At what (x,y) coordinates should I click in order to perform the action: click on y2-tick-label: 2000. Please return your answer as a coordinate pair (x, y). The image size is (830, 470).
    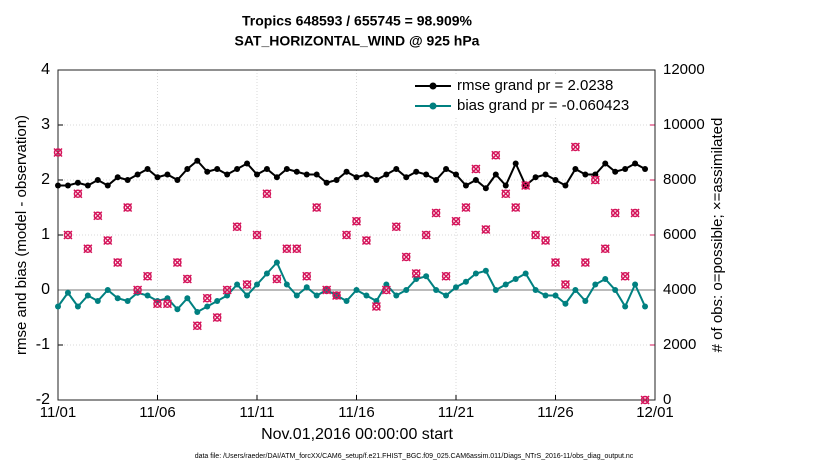
    Looking at the image, I should click on (679, 344).